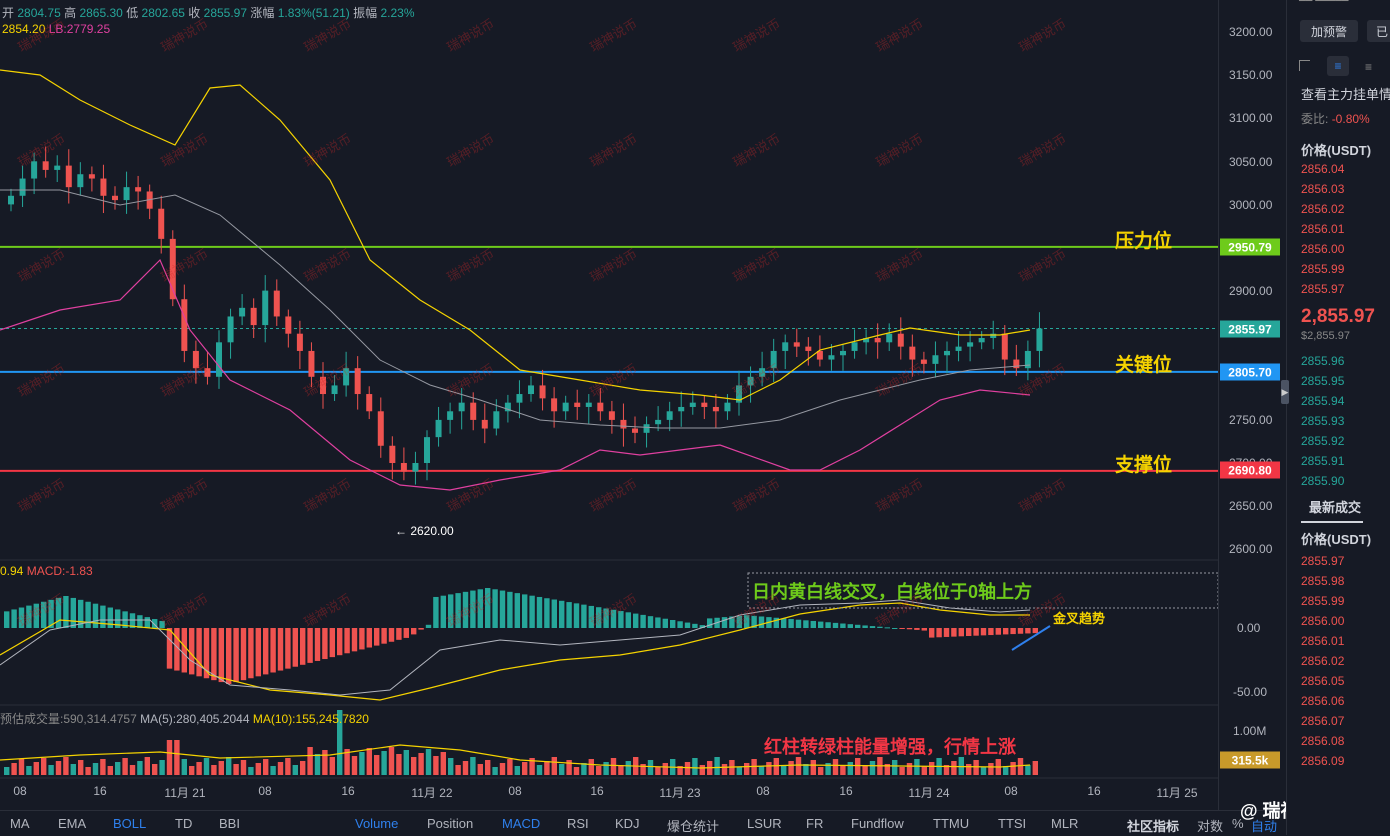 The width and height of the screenshot is (1390, 836). What do you see at coordinates (1369, 67) in the screenshot?
I see `orderbook-view-bids-icon: ≡` at bounding box center [1369, 67].